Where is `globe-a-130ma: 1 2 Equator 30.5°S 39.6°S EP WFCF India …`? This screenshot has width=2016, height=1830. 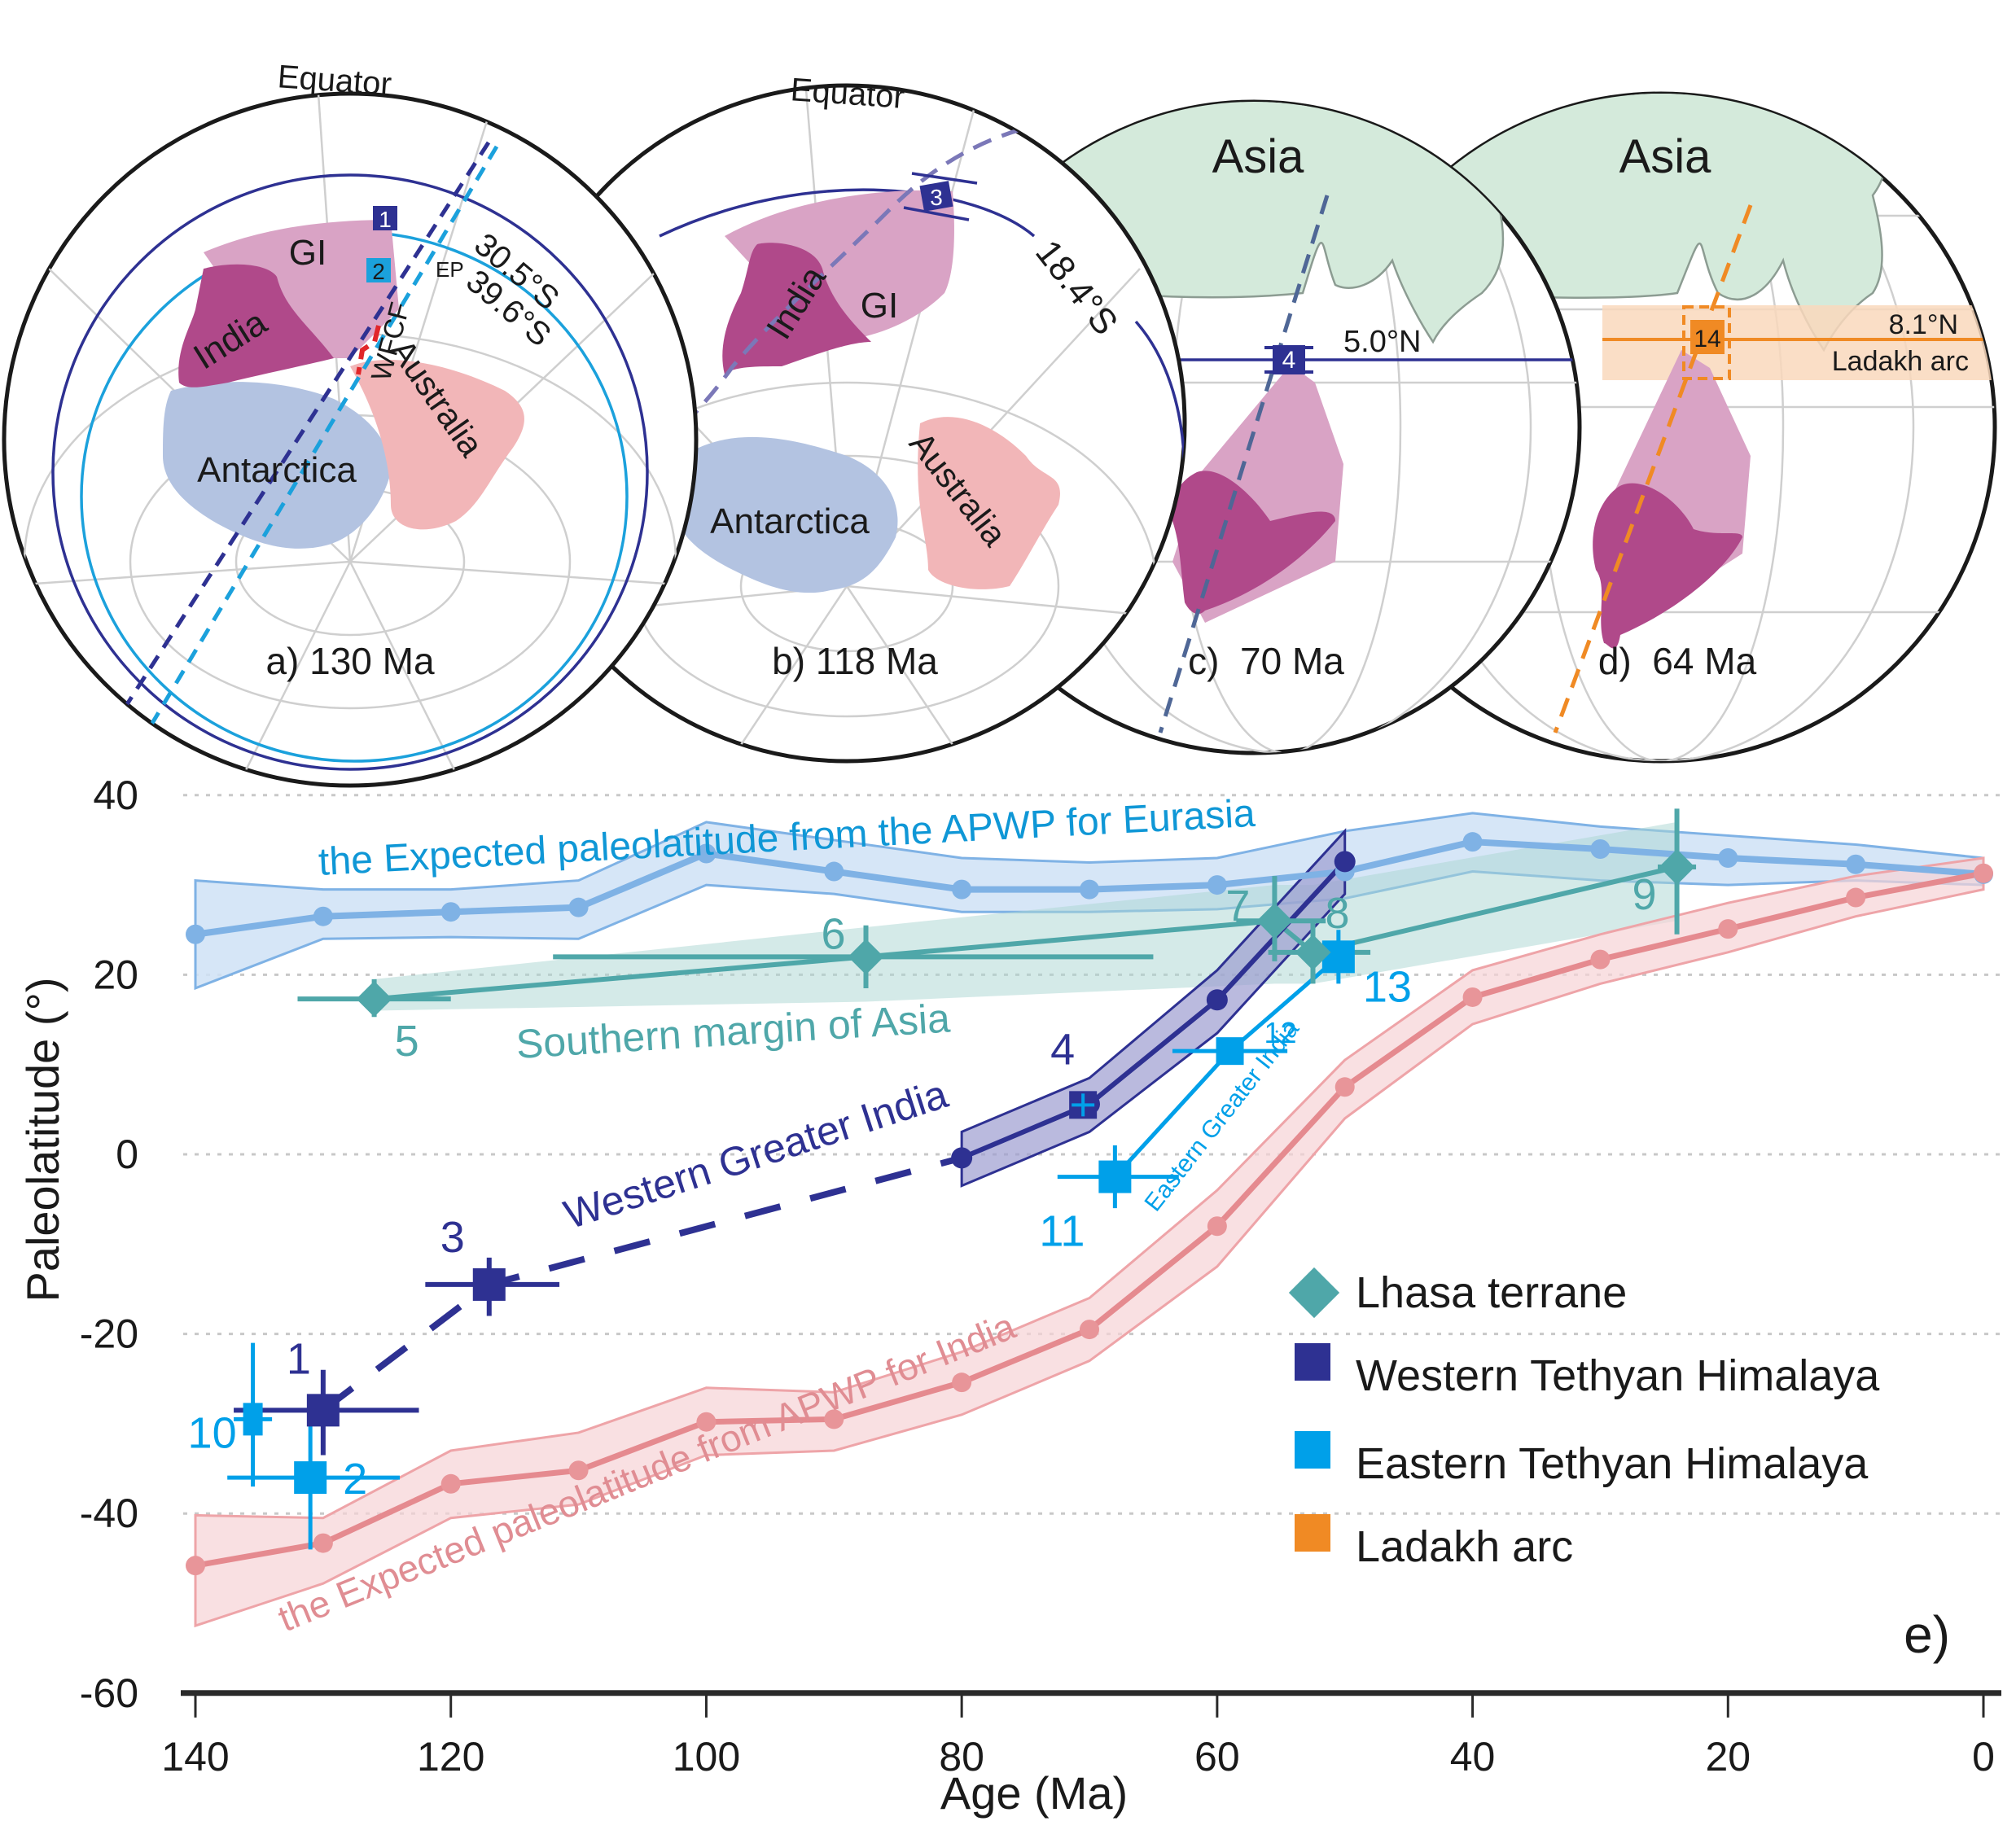 globe-a-130ma: 1 2 Equator 30.5°S 39.6°S EP WFCF India … is located at coordinates (350, 423).